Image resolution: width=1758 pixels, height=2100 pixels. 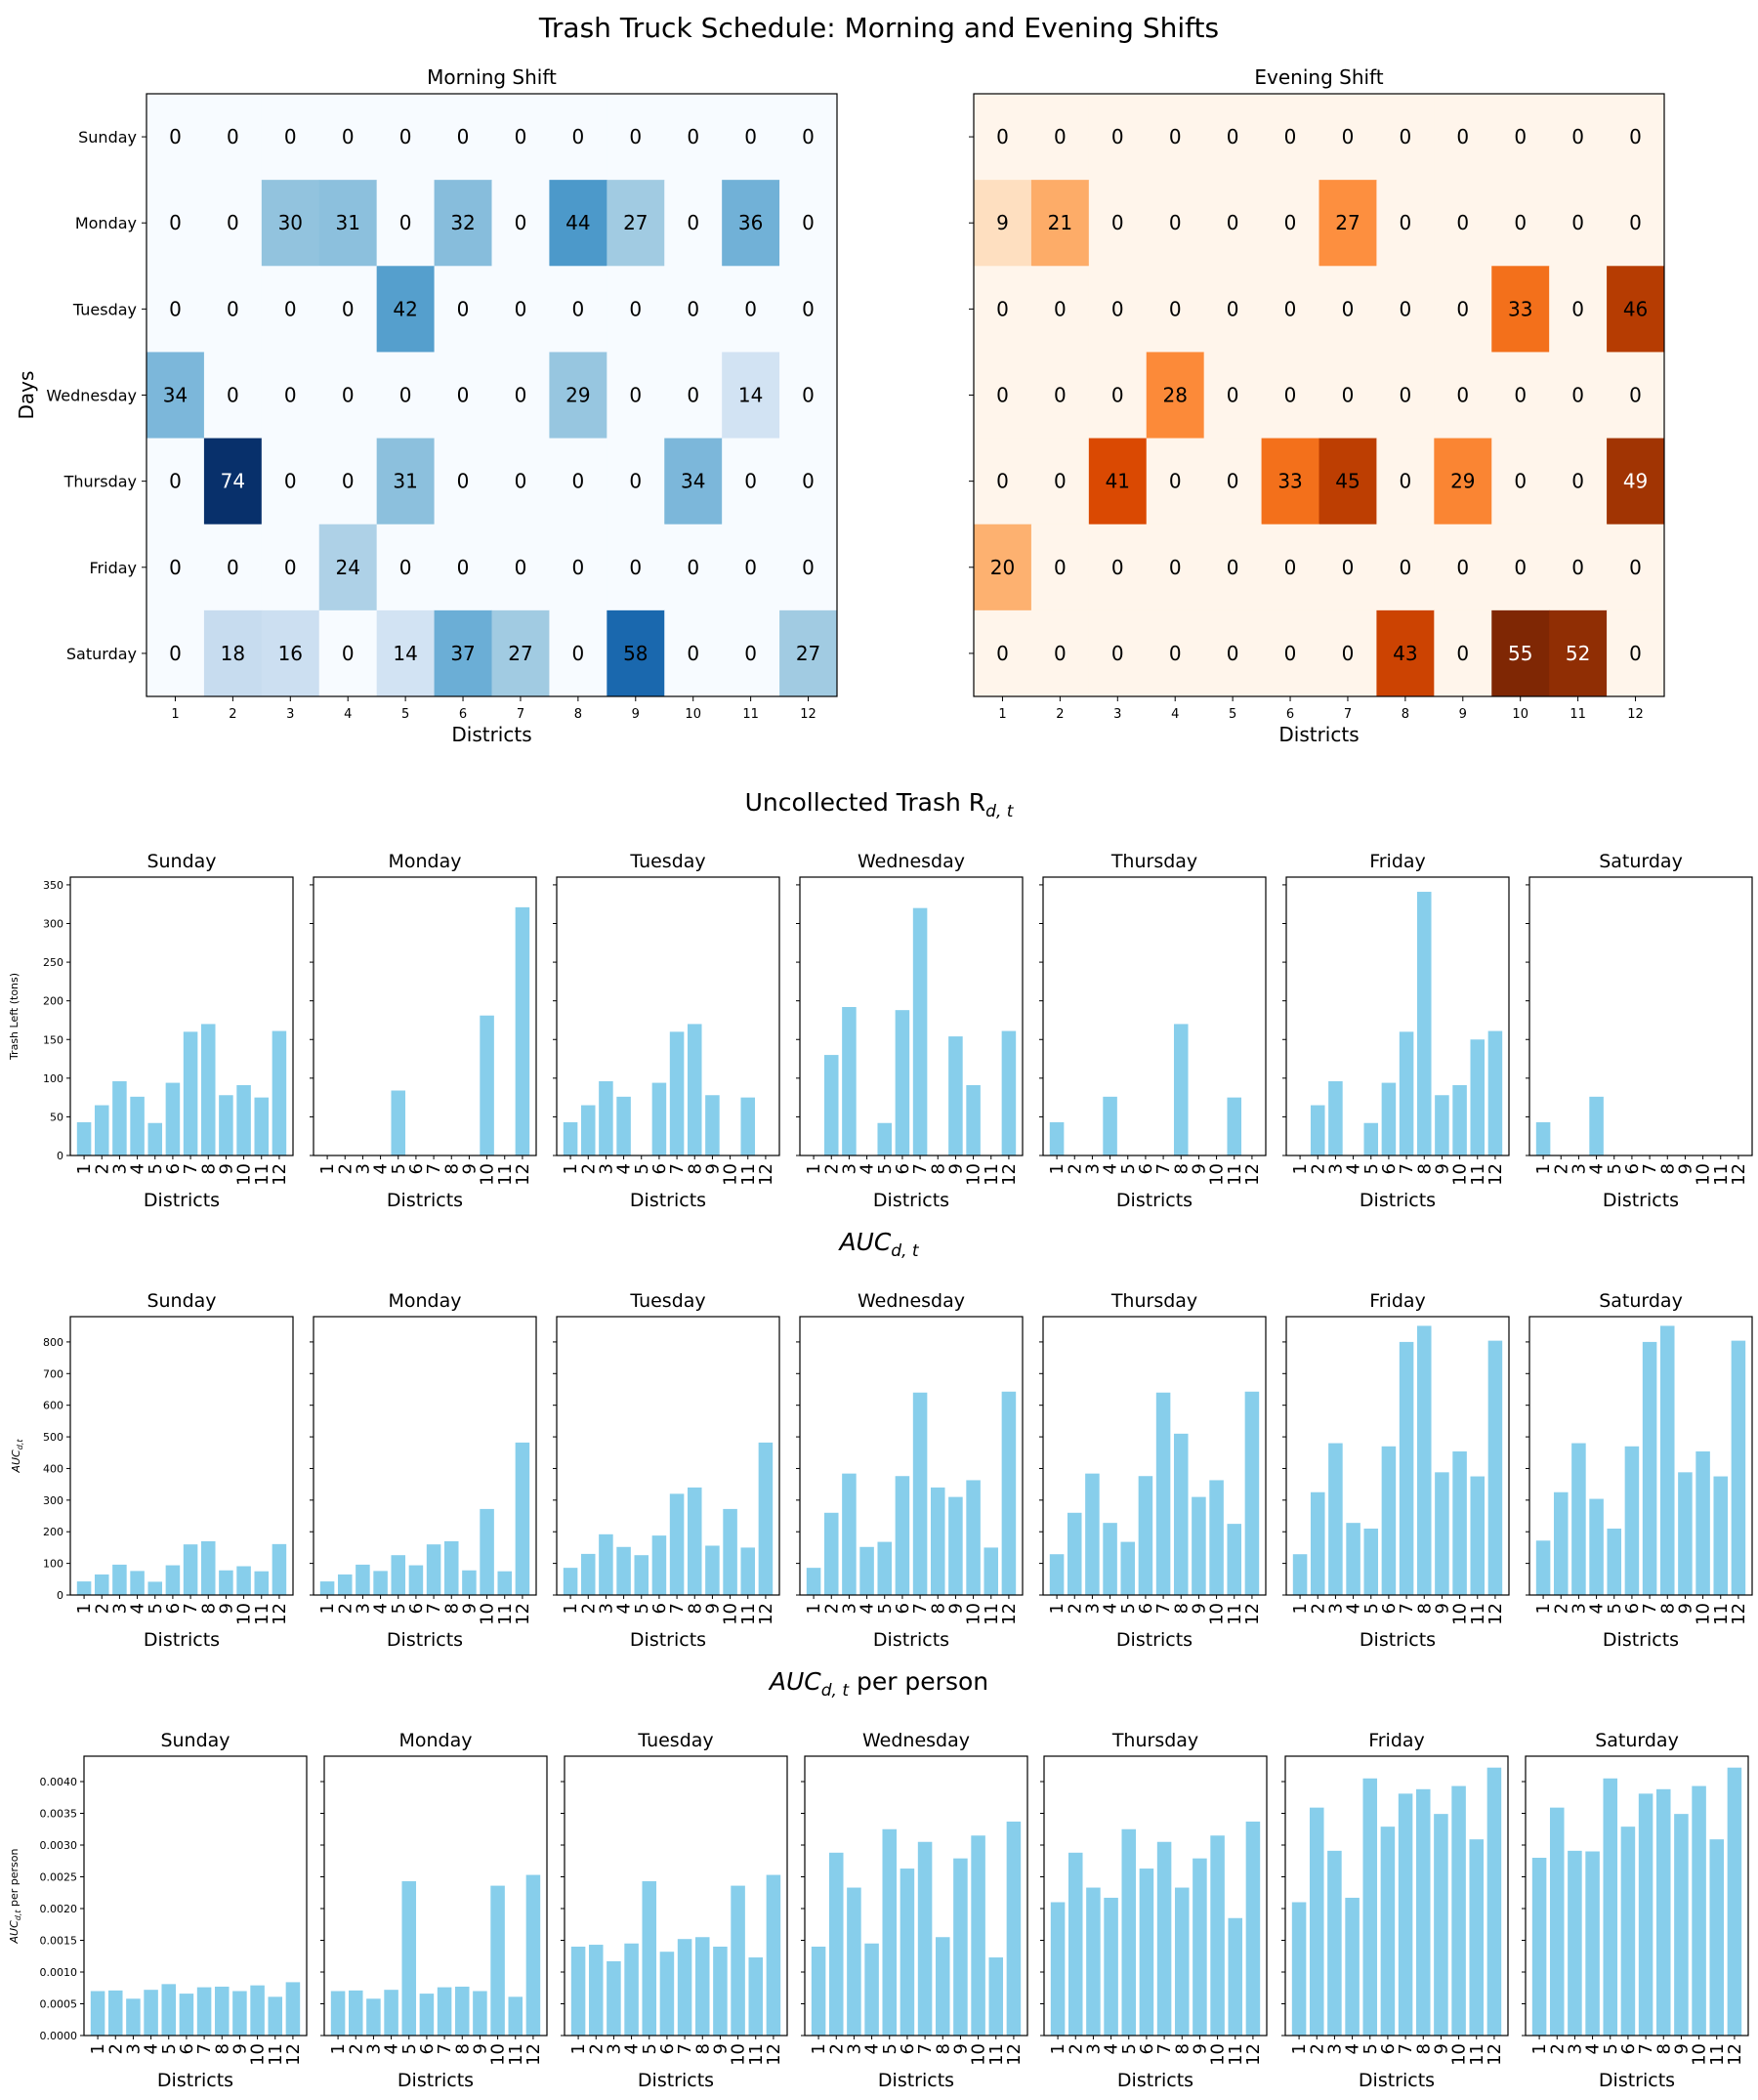 What do you see at coordinates (181, 861) in the screenshot?
I see `panel-title: Sunday` at bounding box center [181, 861].